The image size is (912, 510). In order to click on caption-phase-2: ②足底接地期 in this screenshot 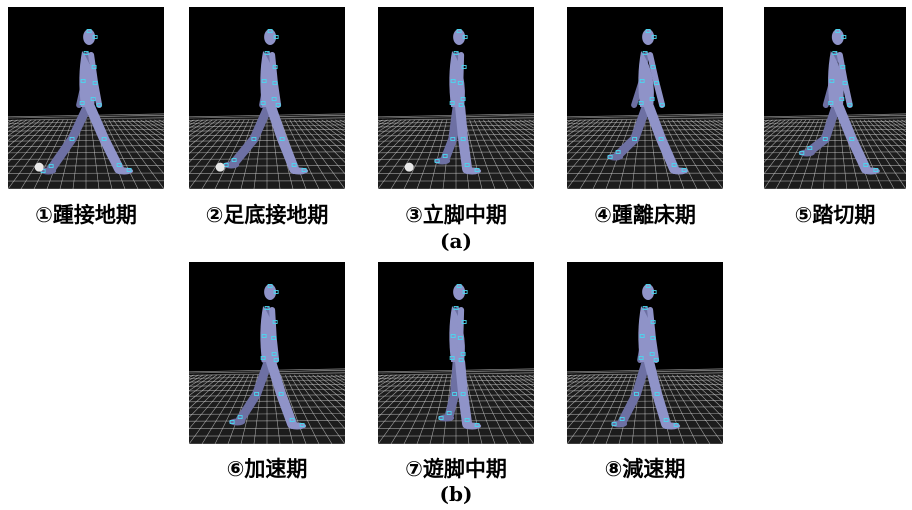, I will do `click(267, 215)`.